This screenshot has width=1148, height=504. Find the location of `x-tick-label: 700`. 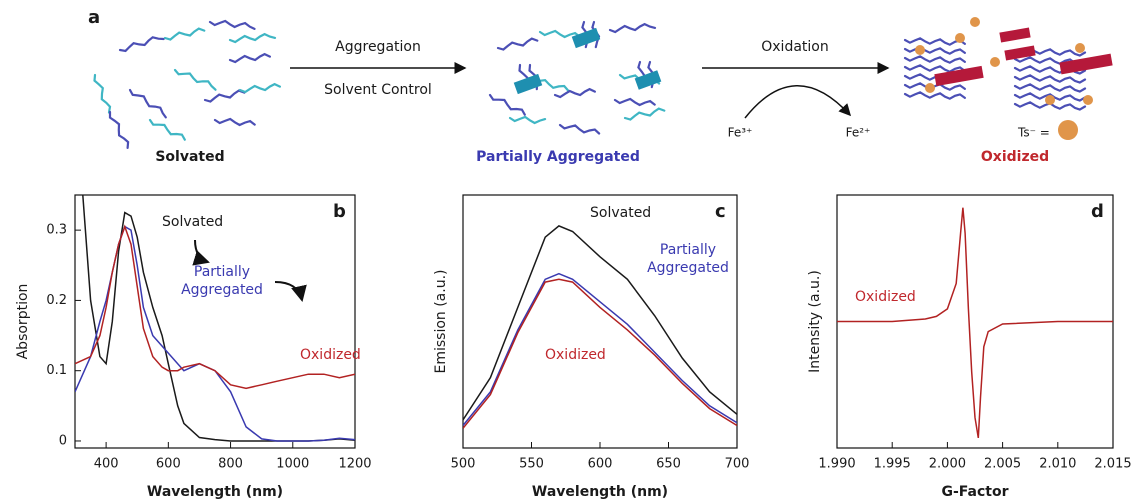

x-tick-label: 700 is located at coordinates (737, 464).